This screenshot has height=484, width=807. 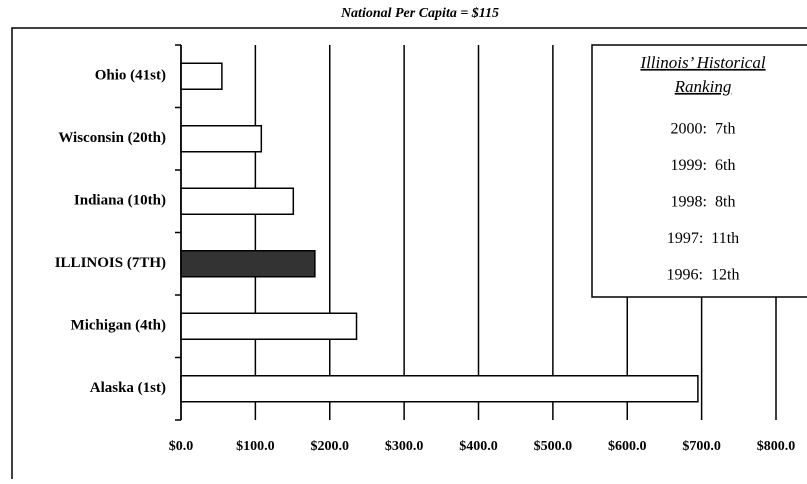 What do you see at coordinates (330, 446) in the screenshot?
I see `x-tick-label: $200.0` at bounding box center [330, 446].